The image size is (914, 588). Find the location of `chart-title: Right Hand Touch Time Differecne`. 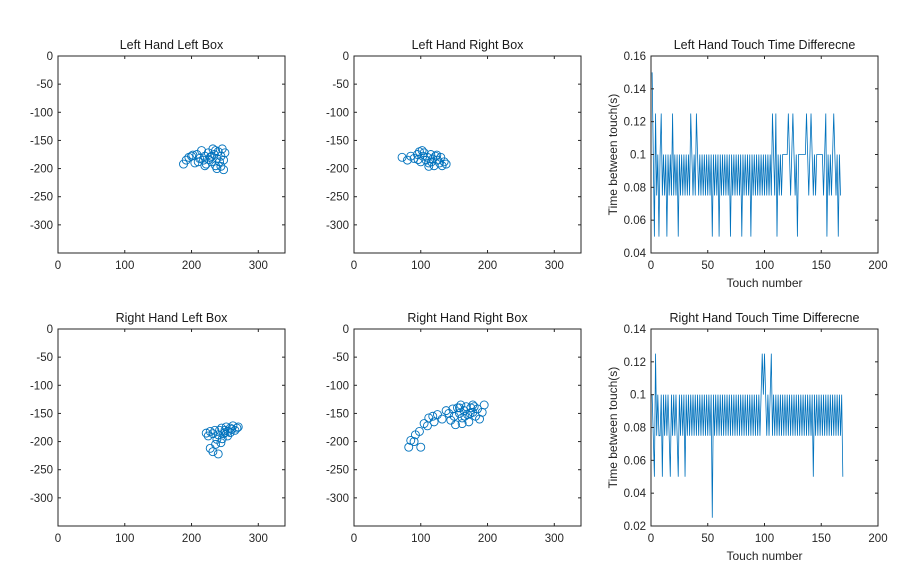

chart-title: Right Hand Touch Time Differecne is located at coordinates (765, 318).